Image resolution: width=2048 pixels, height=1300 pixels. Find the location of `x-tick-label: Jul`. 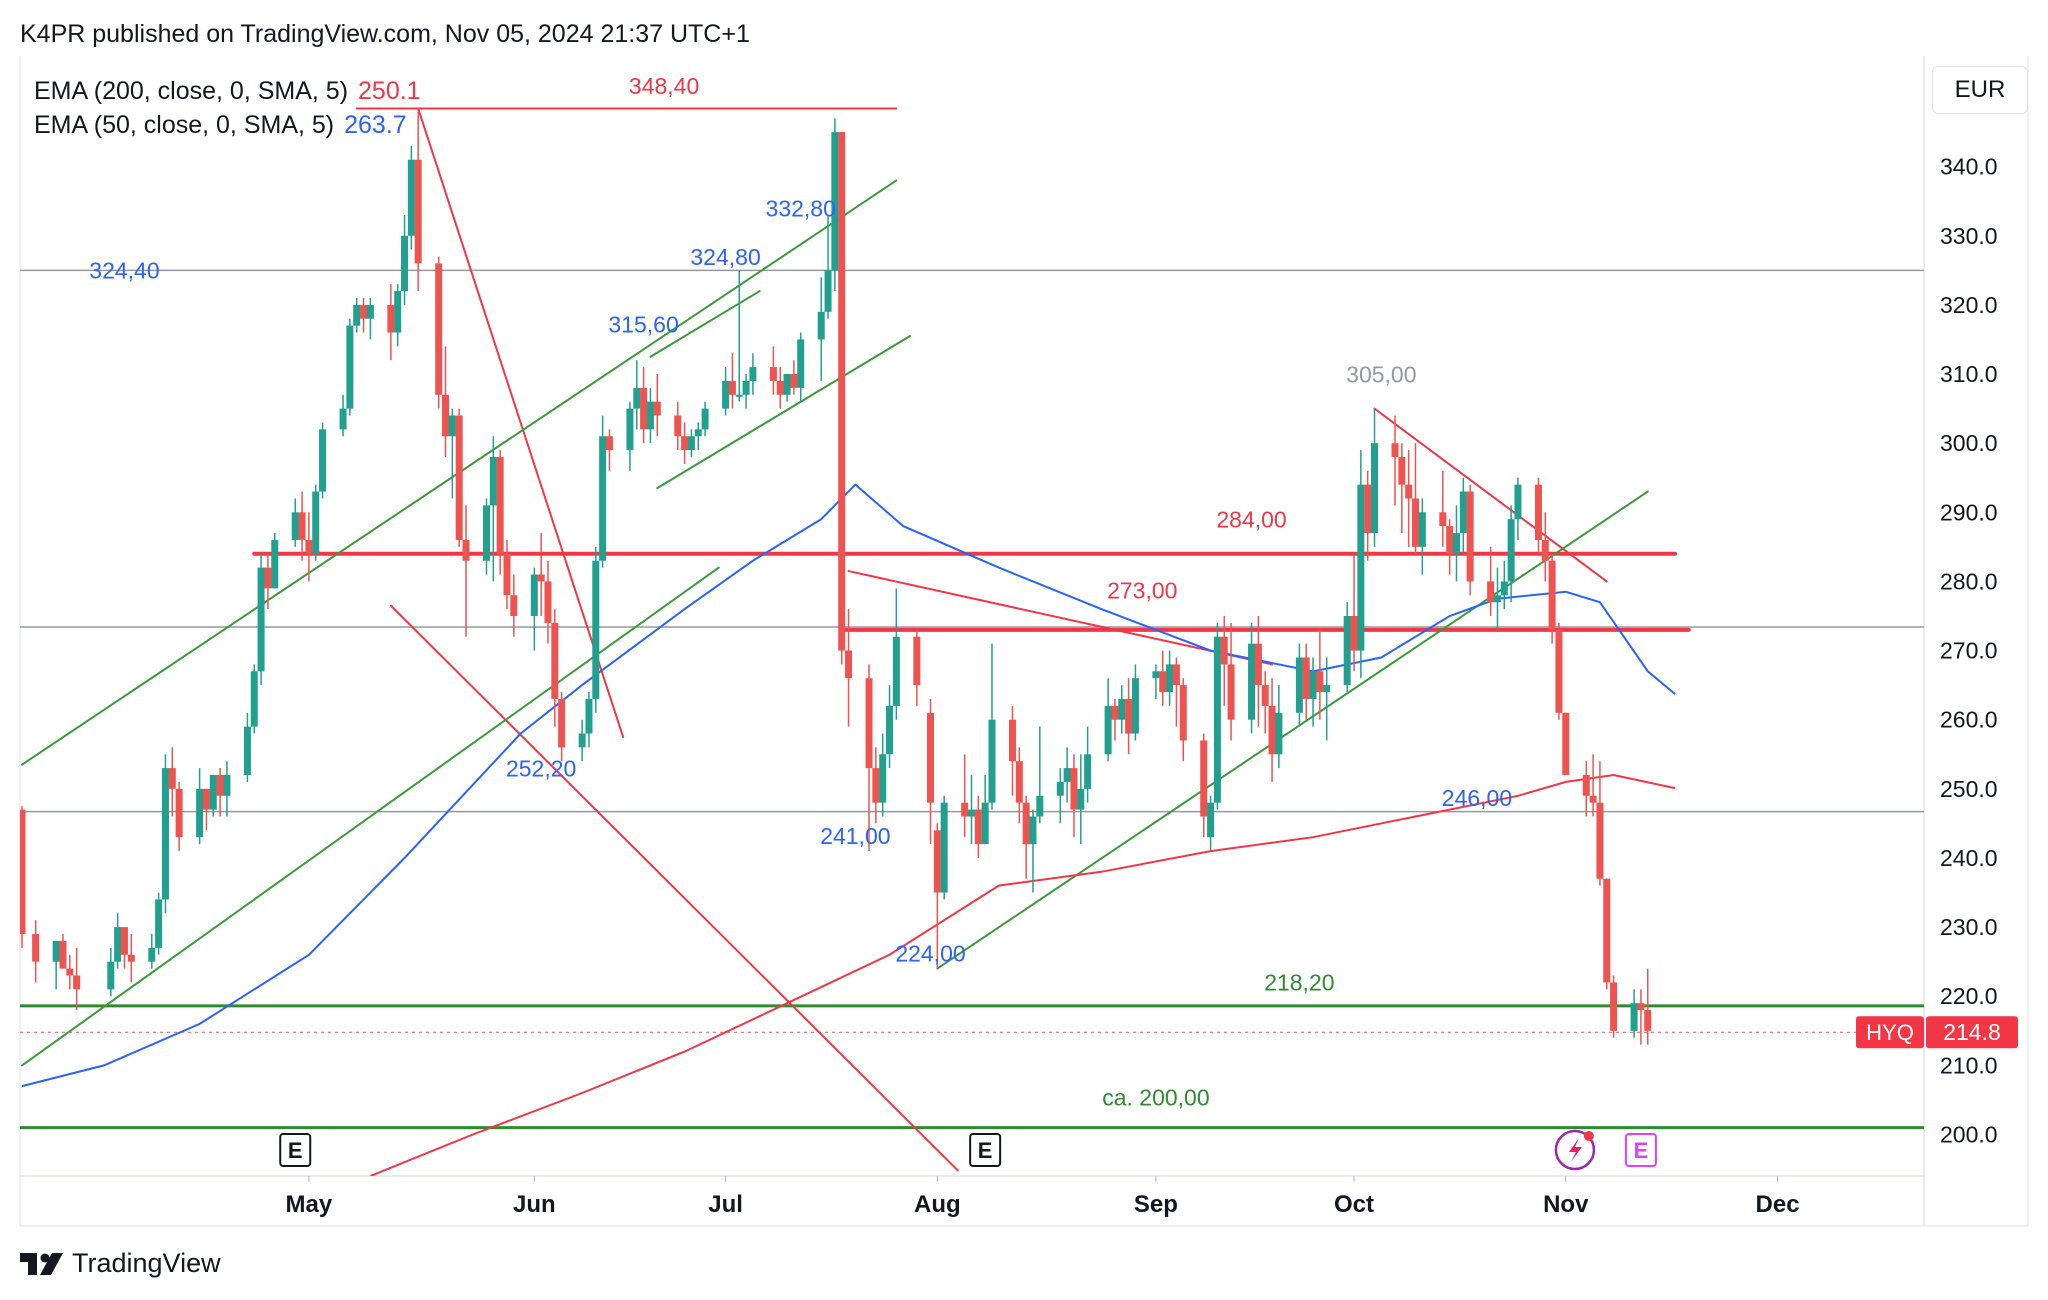

x-tick-label: Jul is located at coordinates (725, 1204).